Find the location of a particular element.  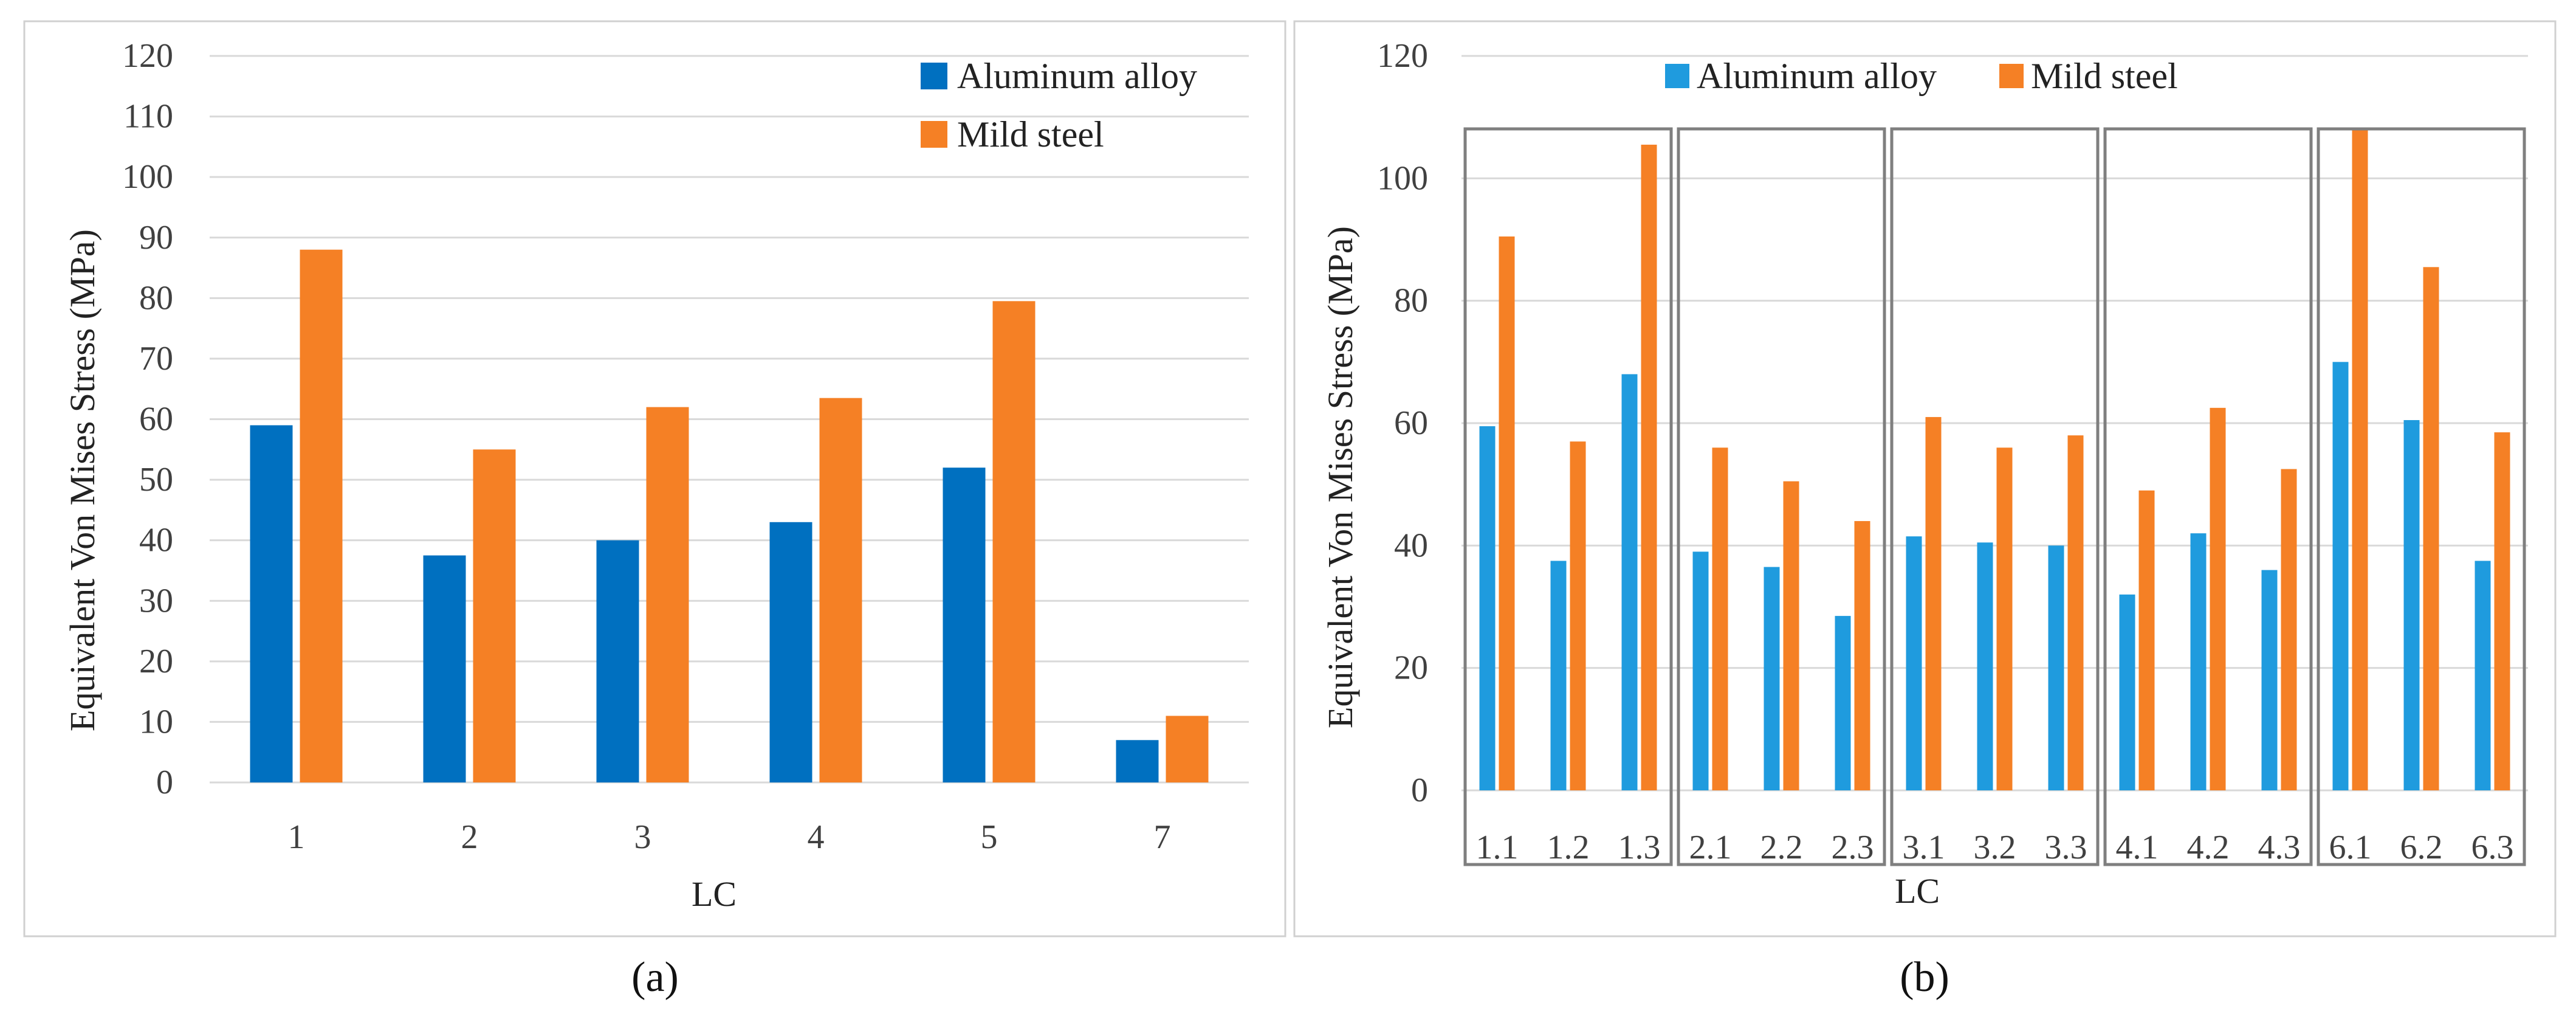

chart-b-bar-steel-4.3 is located at coordinates (2289, 630).